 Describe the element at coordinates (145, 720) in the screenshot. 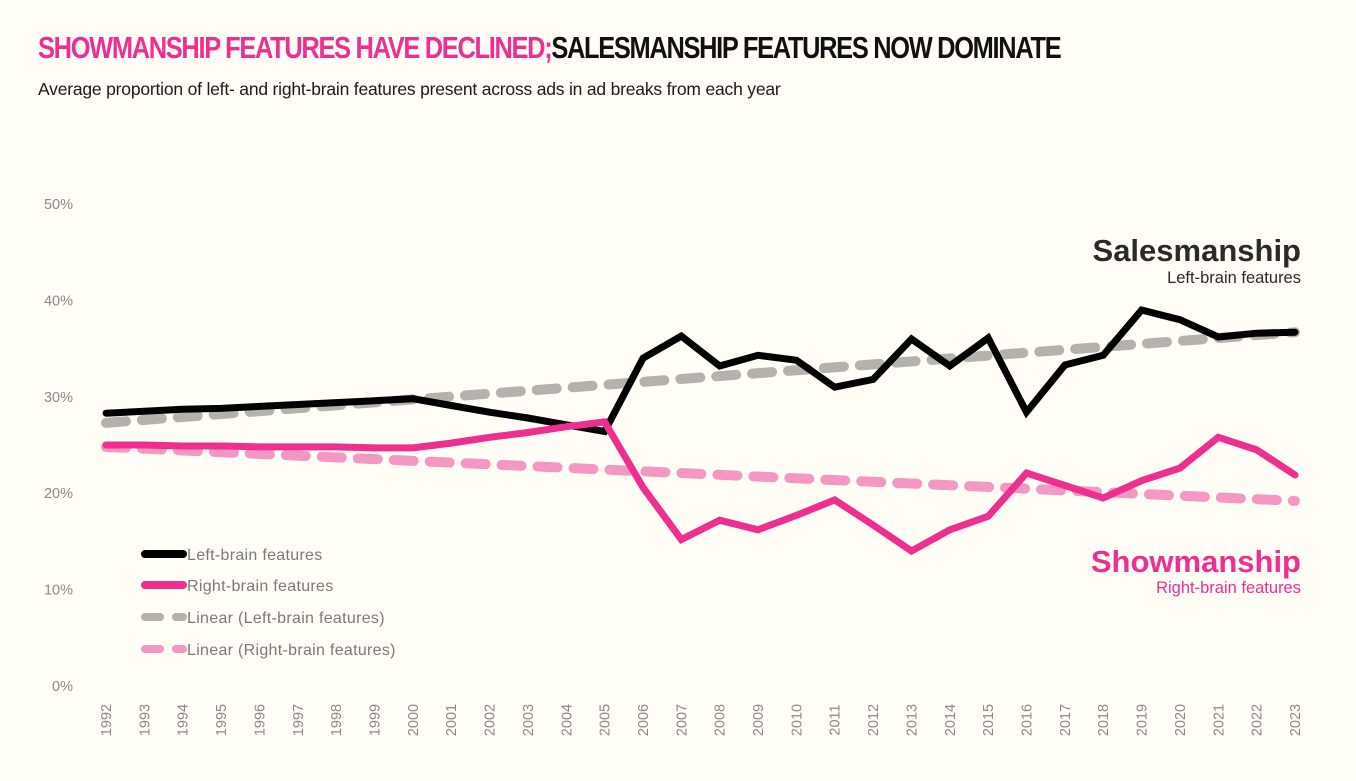

I see `x-tick-label: 1993` at that location.